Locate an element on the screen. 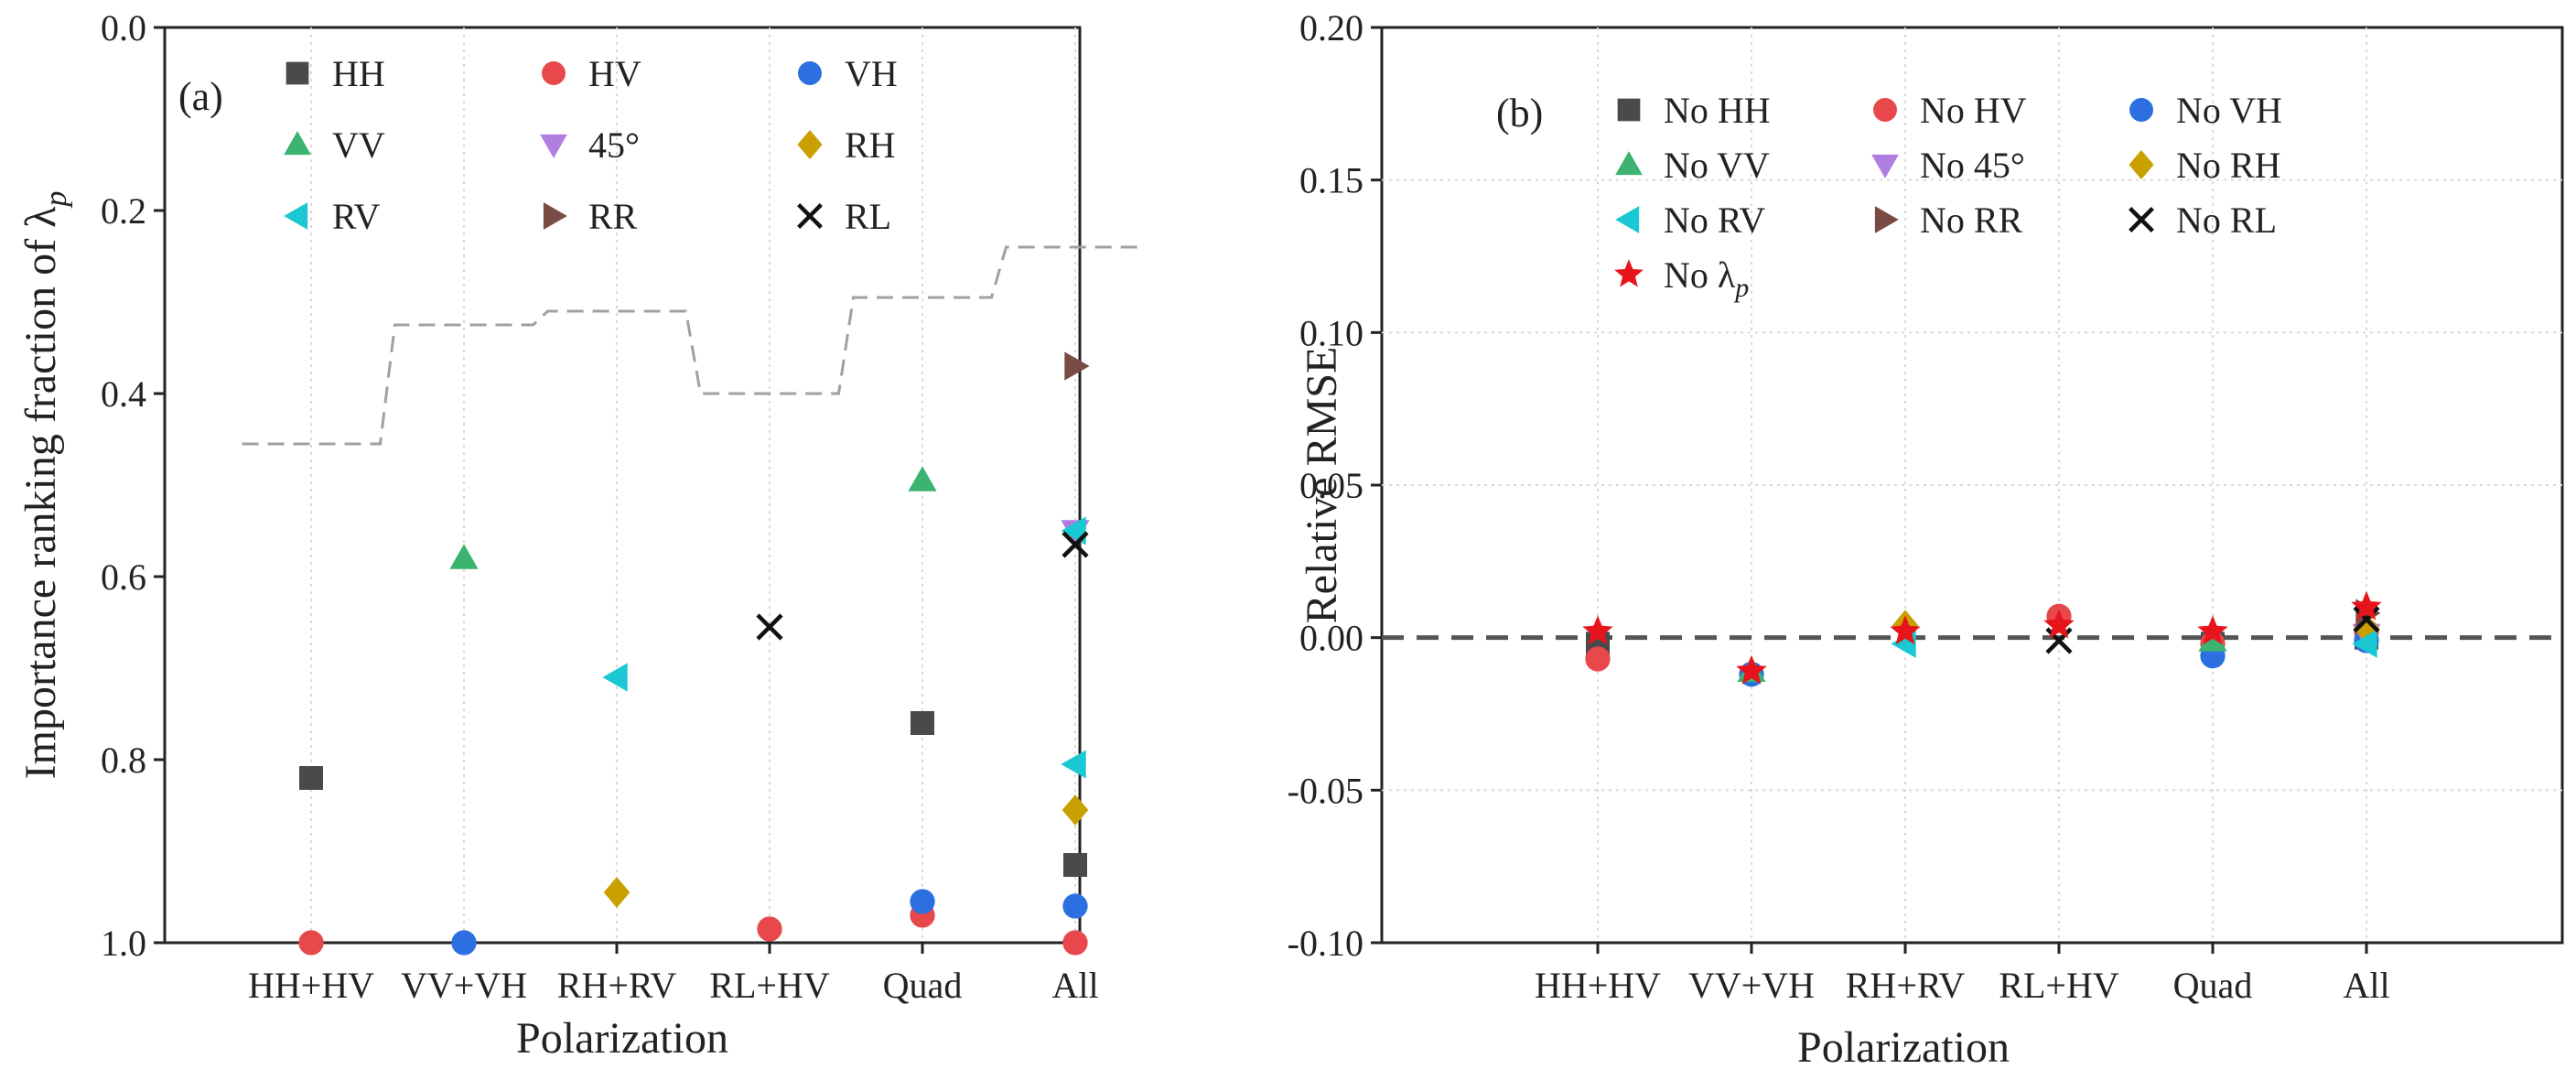 The height and width of the screenshot is (1080, 2576). panel-a-y-axis-title: Importance ranking fraction of λp is located at coordinates (44, 485).